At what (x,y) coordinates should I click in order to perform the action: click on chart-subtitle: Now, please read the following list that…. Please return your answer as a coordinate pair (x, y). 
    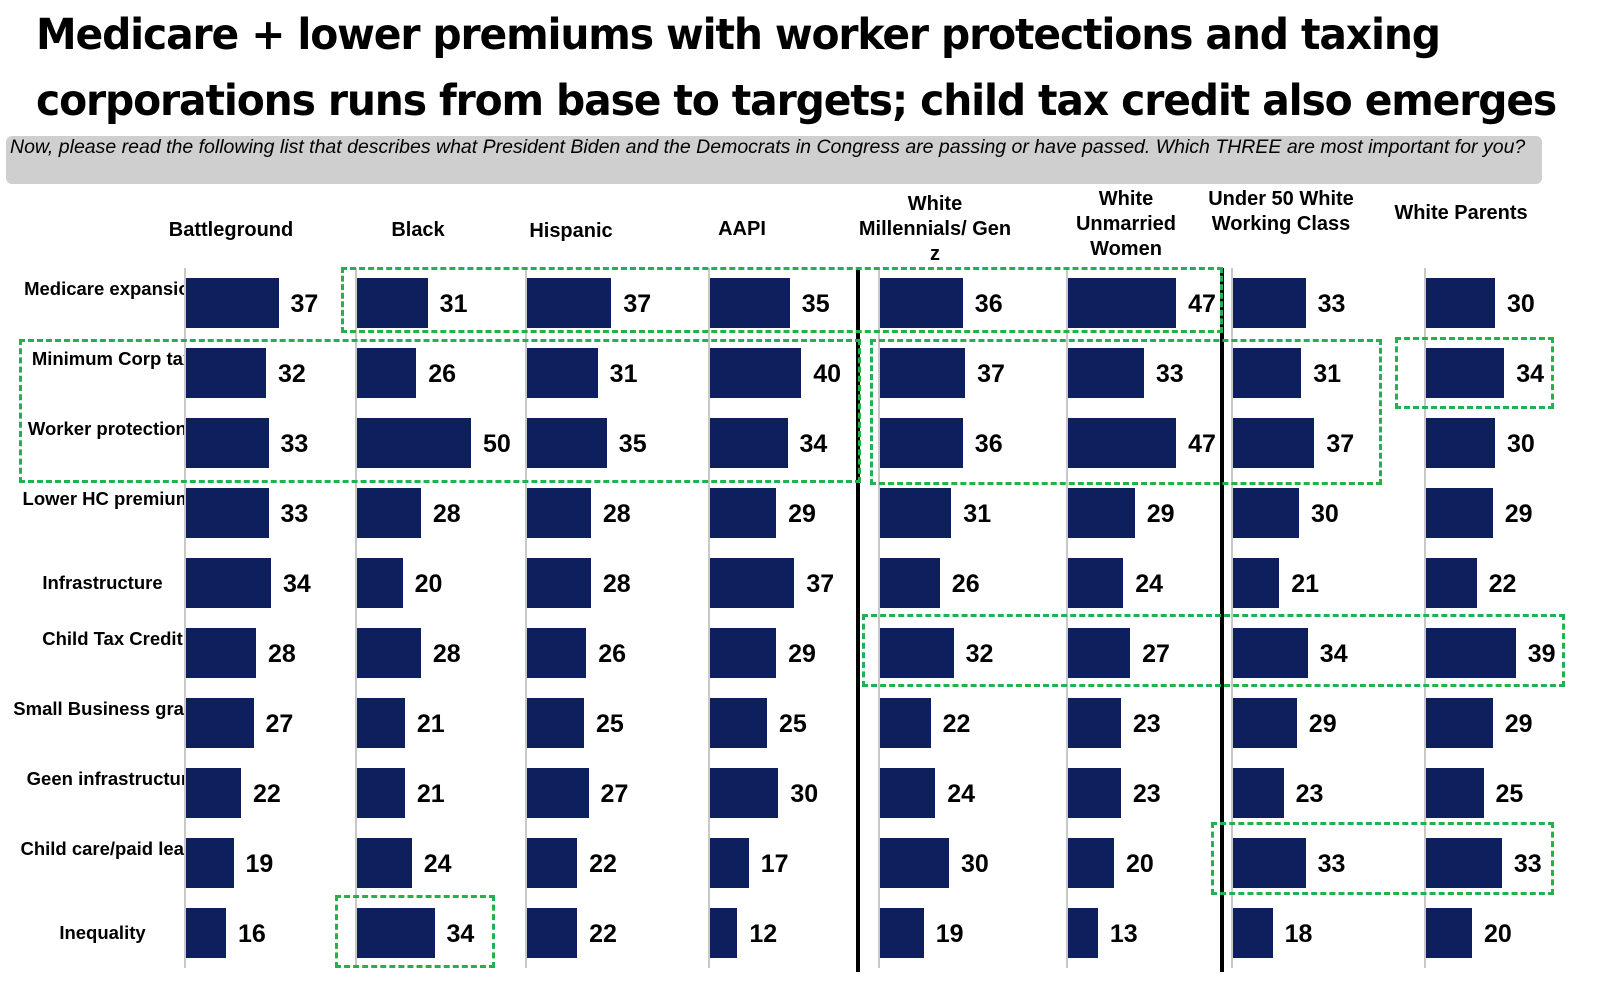
    Looking at the image, I should click on (774, 160).